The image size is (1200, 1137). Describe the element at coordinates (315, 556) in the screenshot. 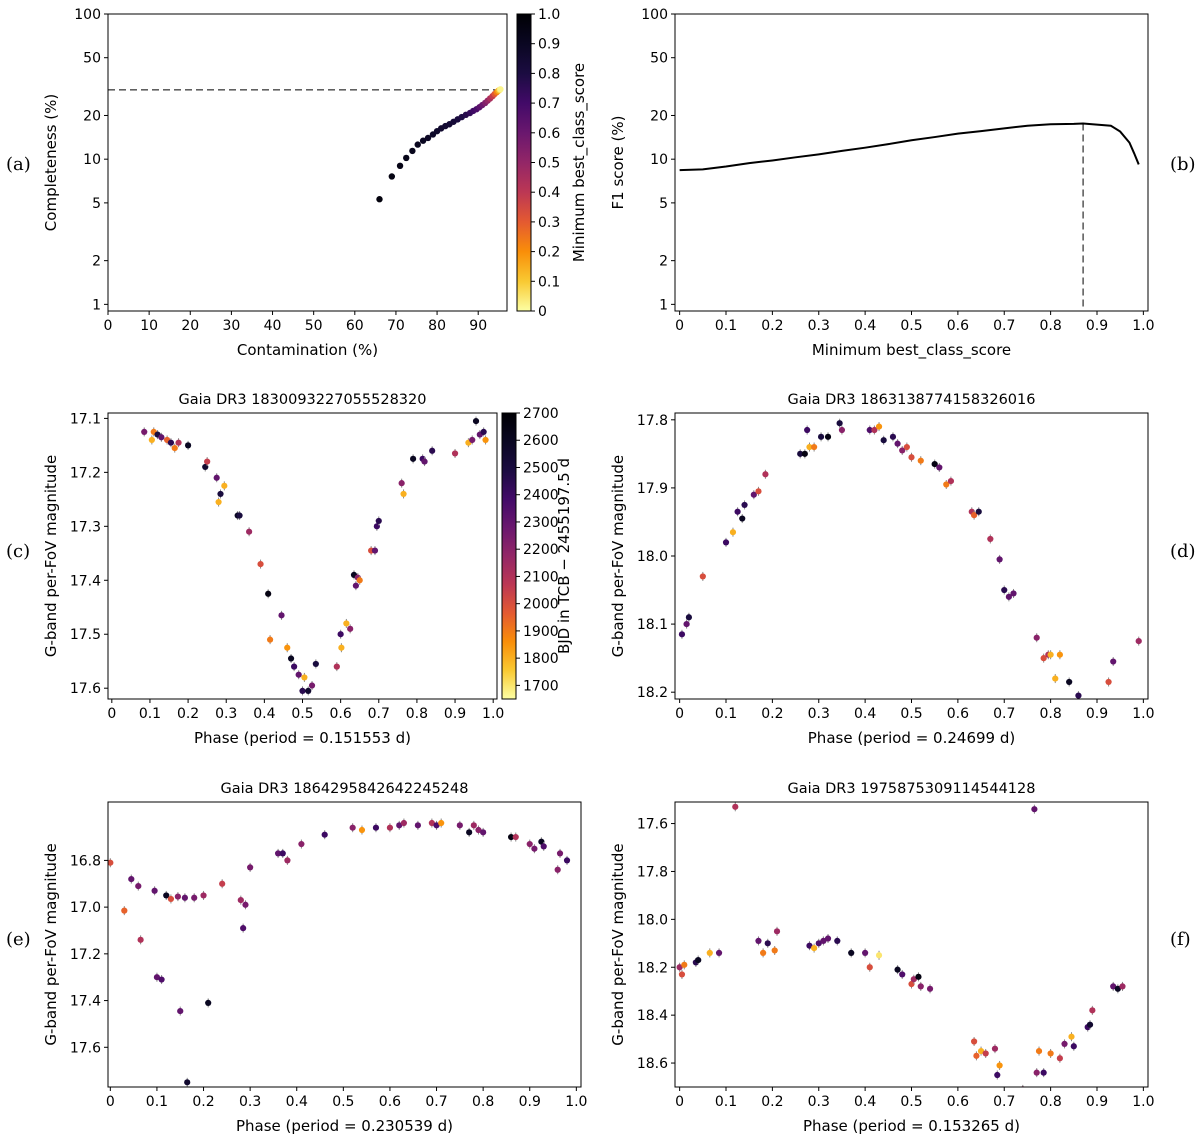

I see `data-layer` at that location.